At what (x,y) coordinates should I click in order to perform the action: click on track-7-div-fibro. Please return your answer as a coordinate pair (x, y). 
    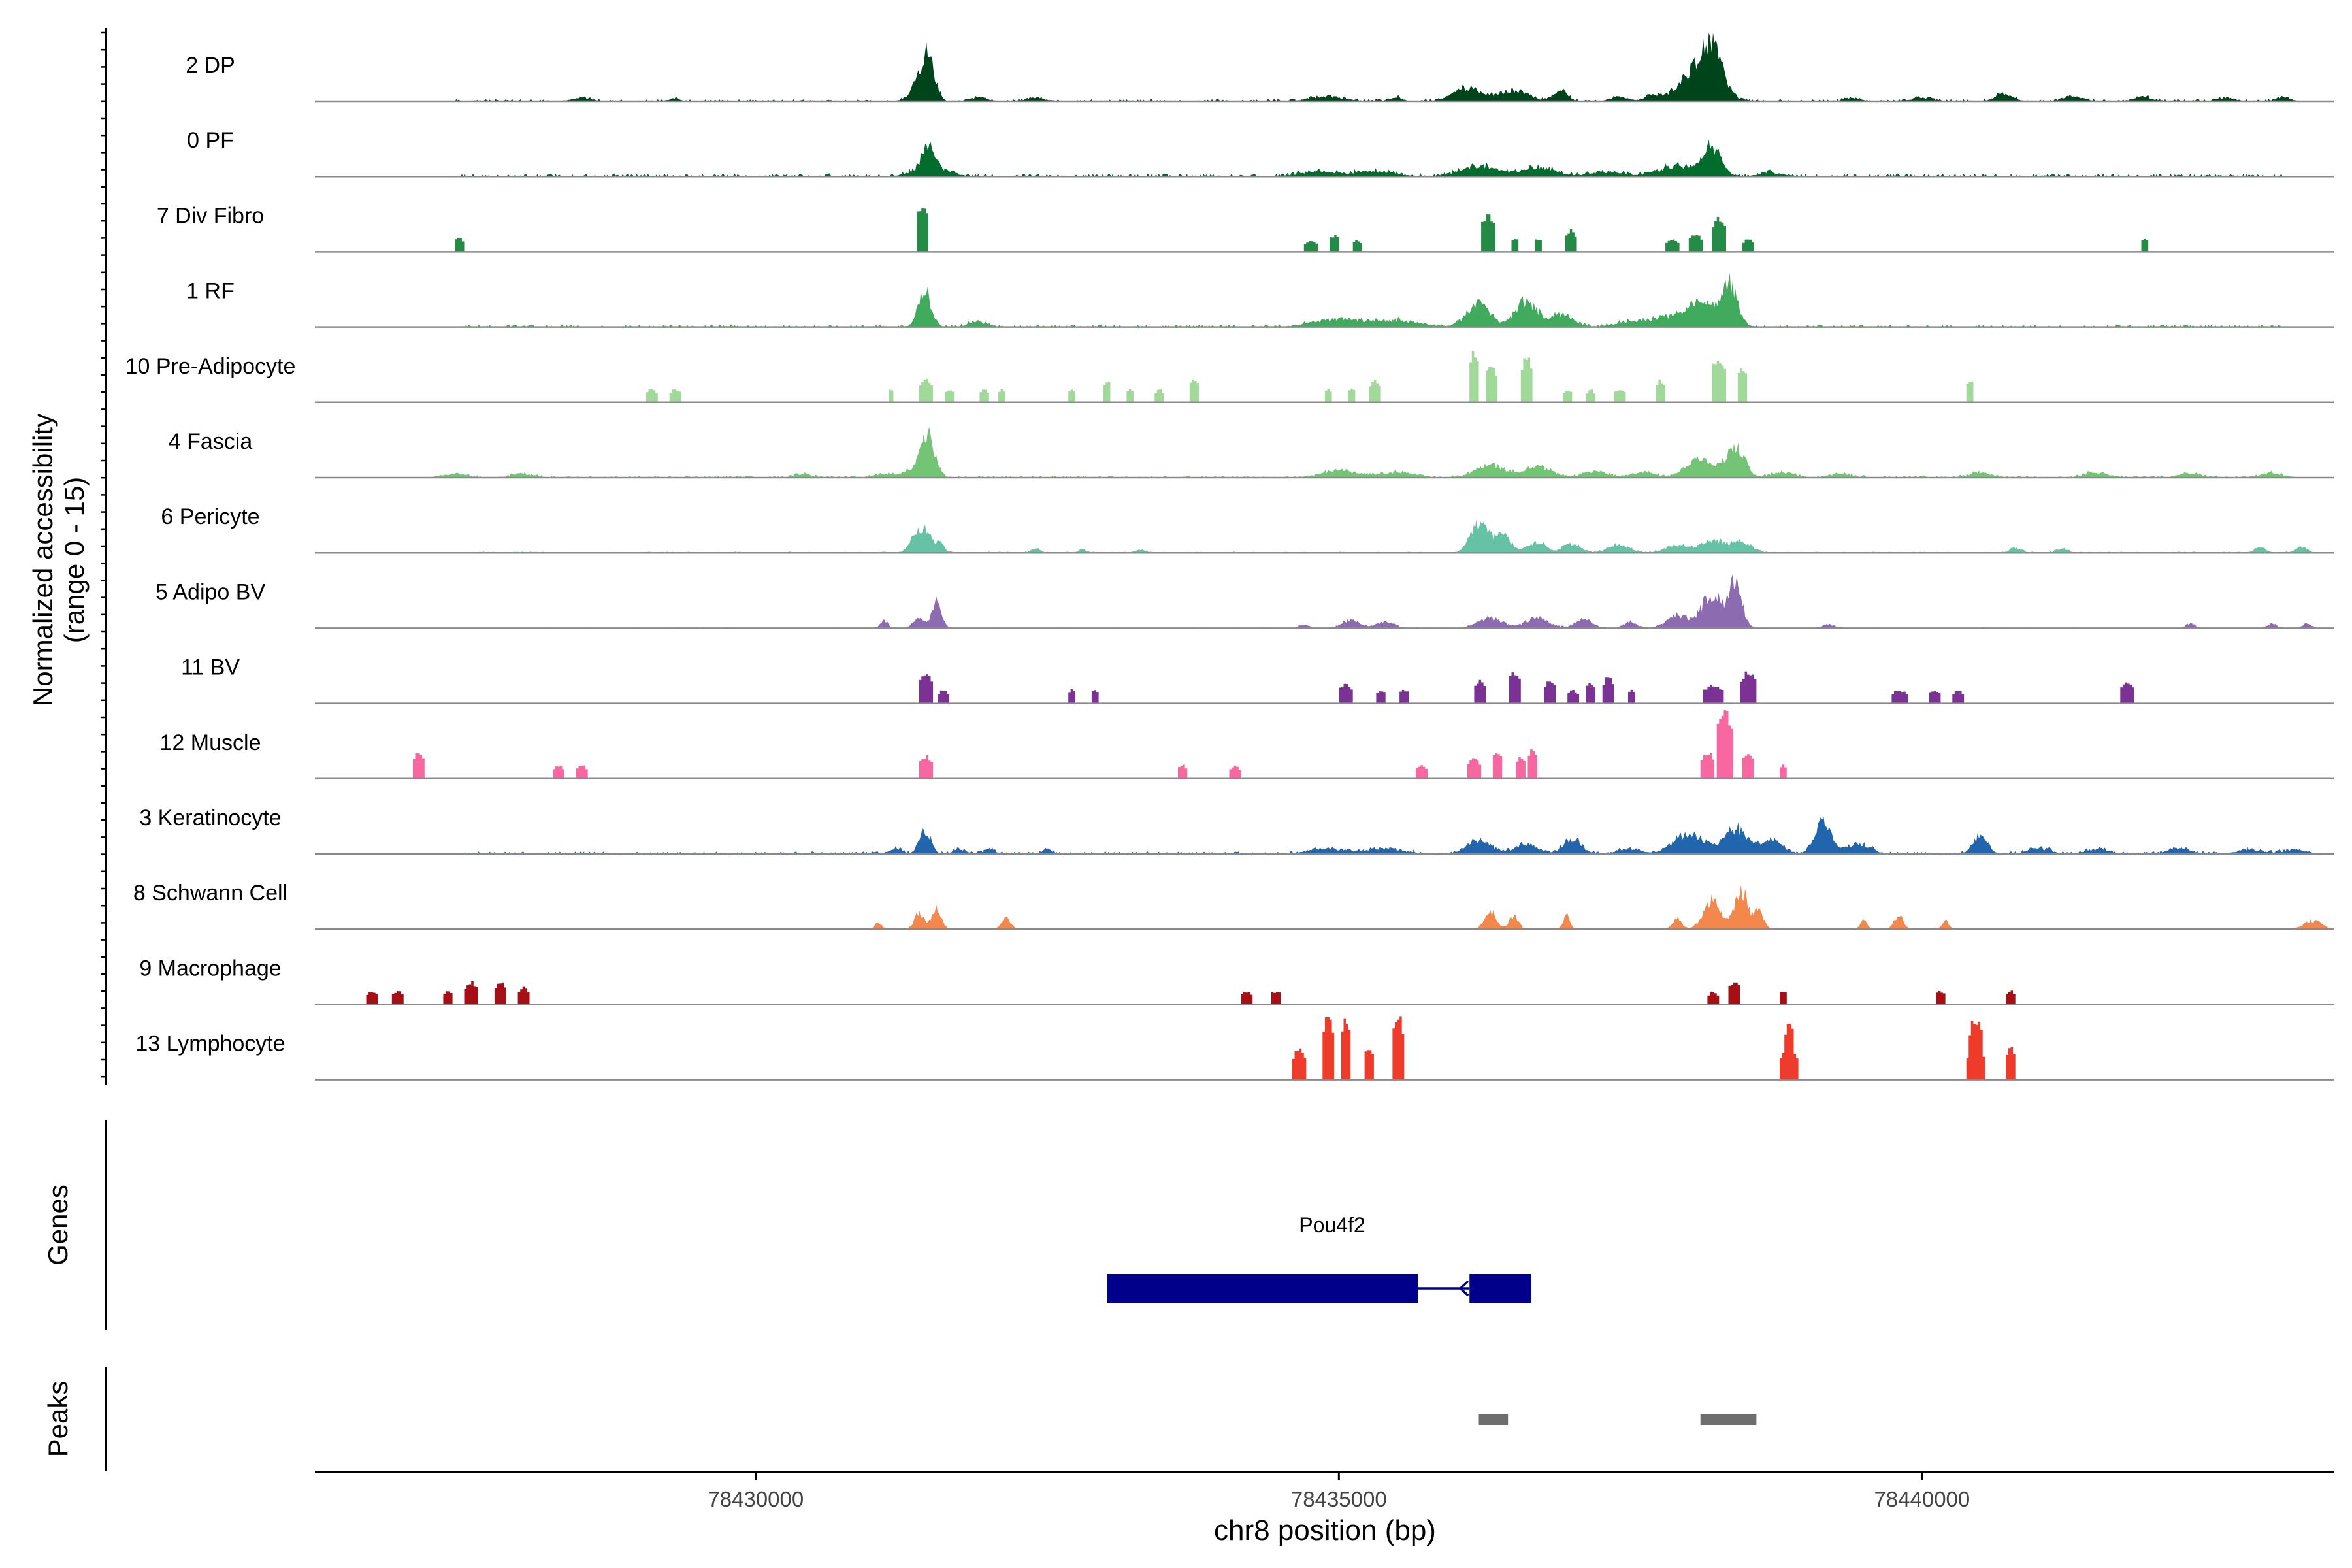
    Looking at the image, I should click on (1325, 230).